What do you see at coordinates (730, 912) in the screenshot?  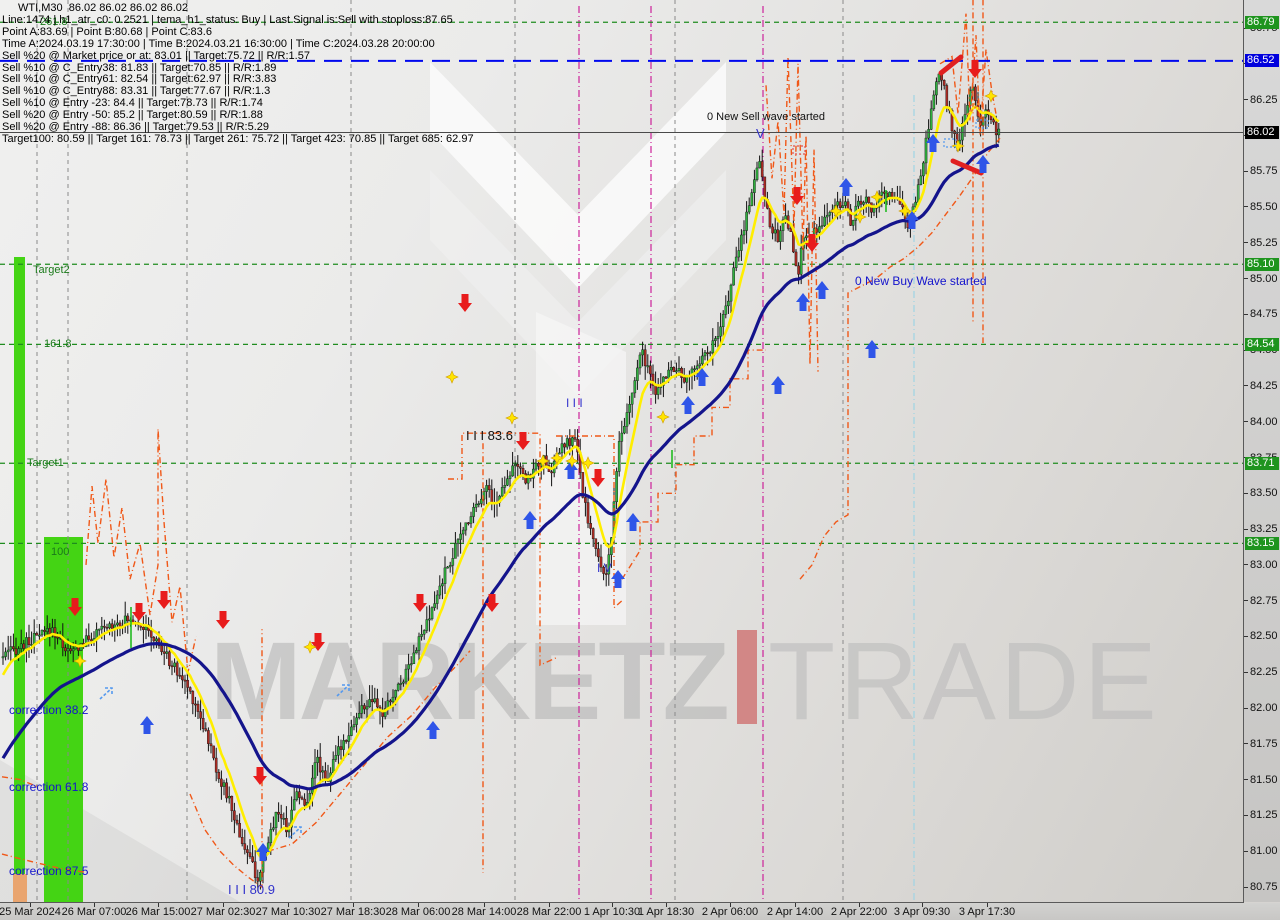 I see `time-axis-label: 2 Apr 06:00` at bounding box center [730, 912].